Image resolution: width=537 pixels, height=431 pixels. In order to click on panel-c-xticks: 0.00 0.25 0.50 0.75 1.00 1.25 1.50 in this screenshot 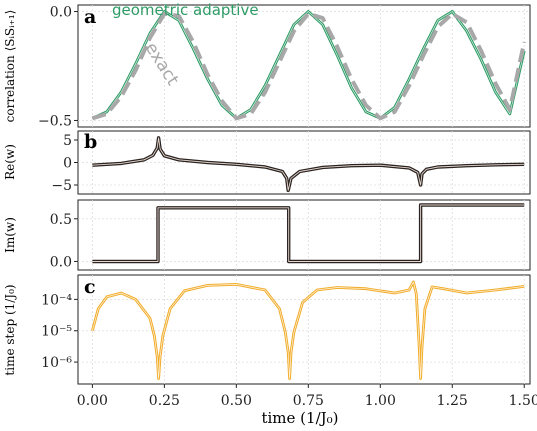, I will do `click(307, 396)`.